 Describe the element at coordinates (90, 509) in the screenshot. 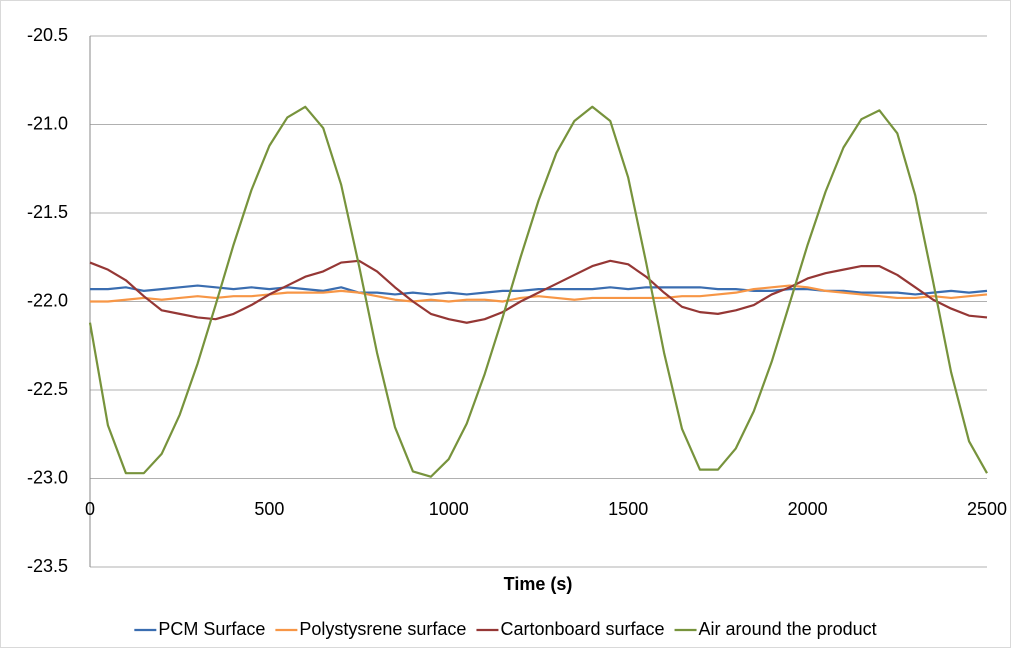

I see `x-tick-label: 0` at that location.